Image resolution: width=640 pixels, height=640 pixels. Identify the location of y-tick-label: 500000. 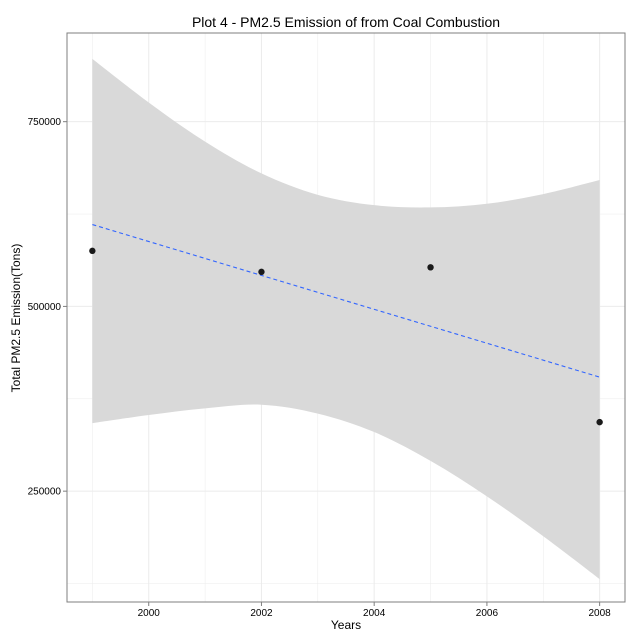
(45, 307).